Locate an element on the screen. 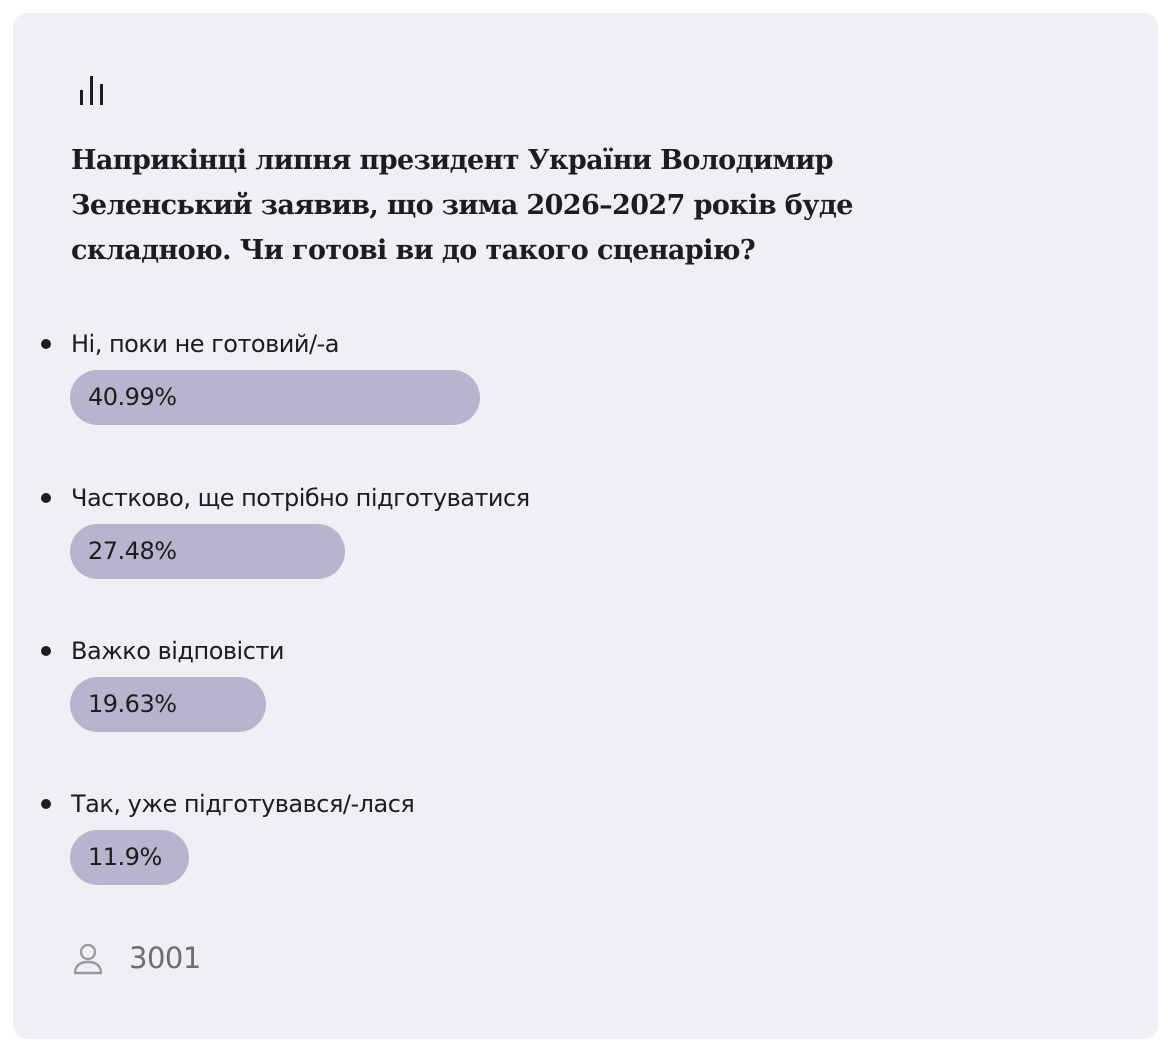 This screenshot has width=1168, height=1052. poll-result-percent: 27.48% is located at coordinates (132, 551).